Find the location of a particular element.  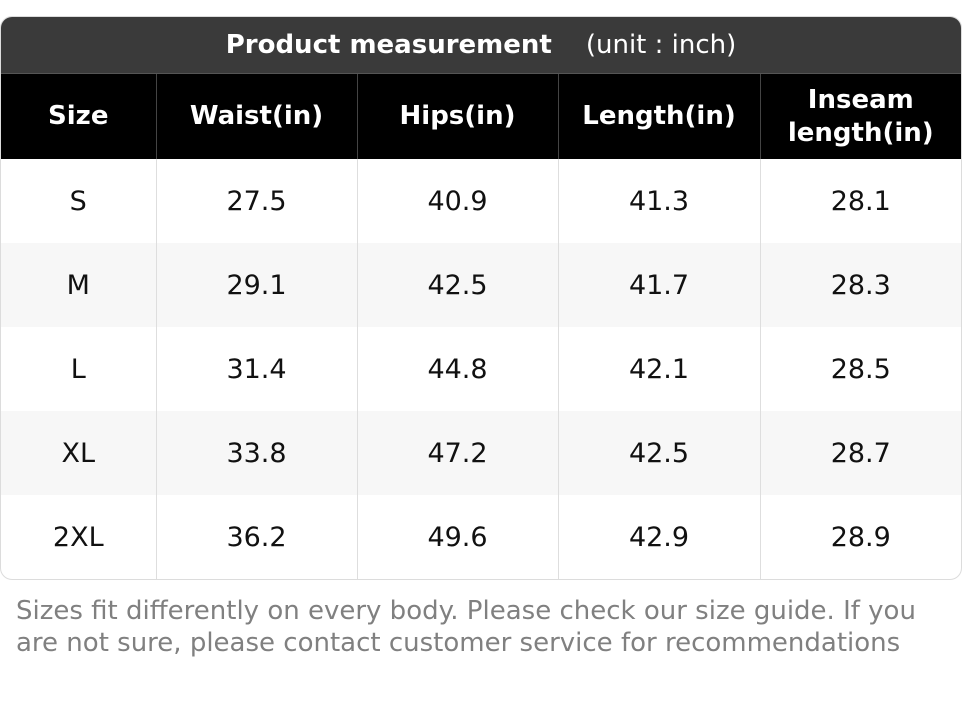

column-header: Waist(in) is located at coordinates (256, 116).